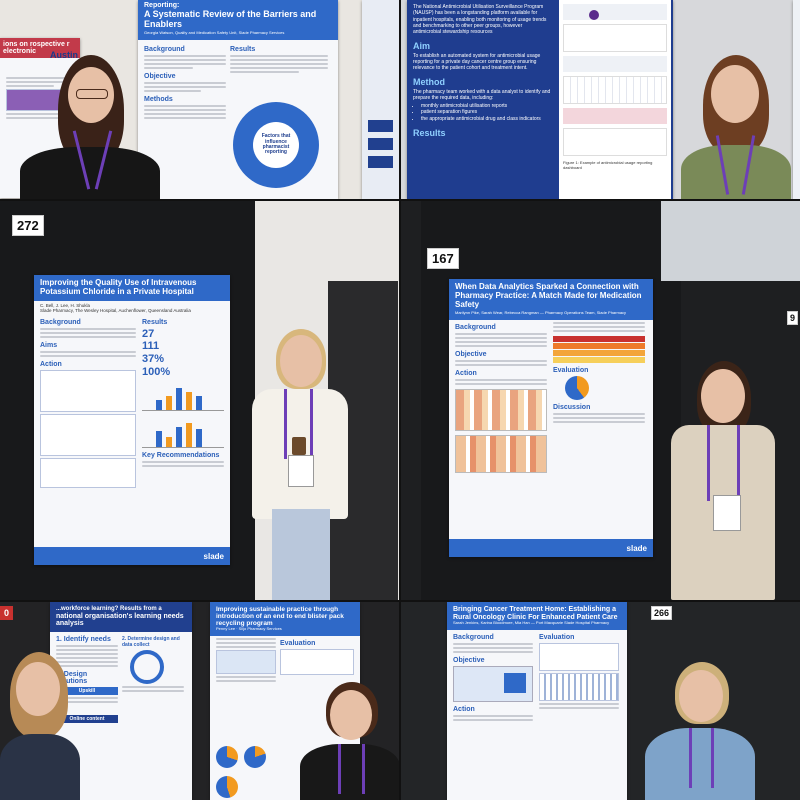 Image resolution: width=800 pixels, height=800 pixels. I want to click on map-figure, so click(493, 683).